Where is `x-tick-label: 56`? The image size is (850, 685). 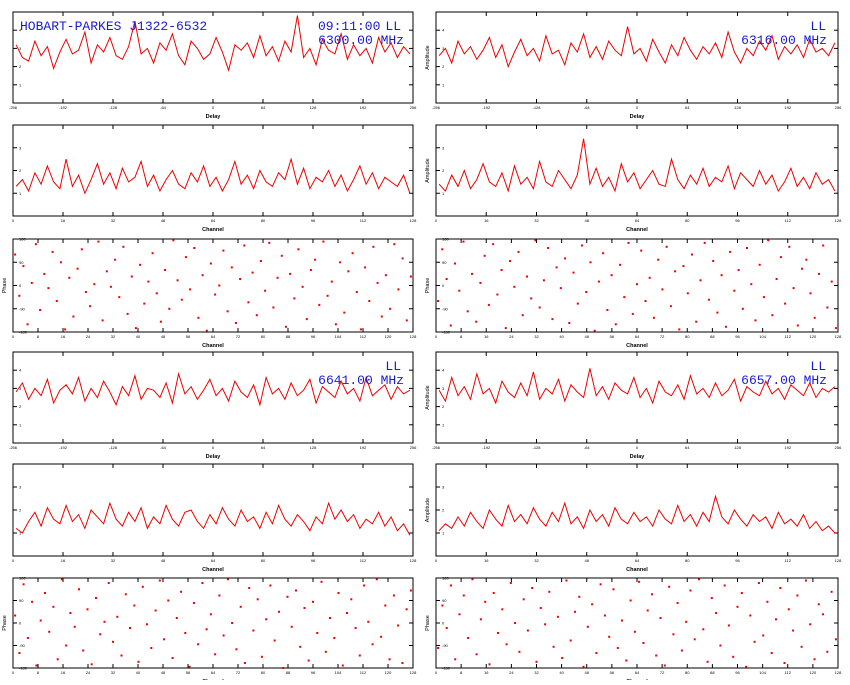
x-tick-label: 56 is located at coordinates (188, 672).